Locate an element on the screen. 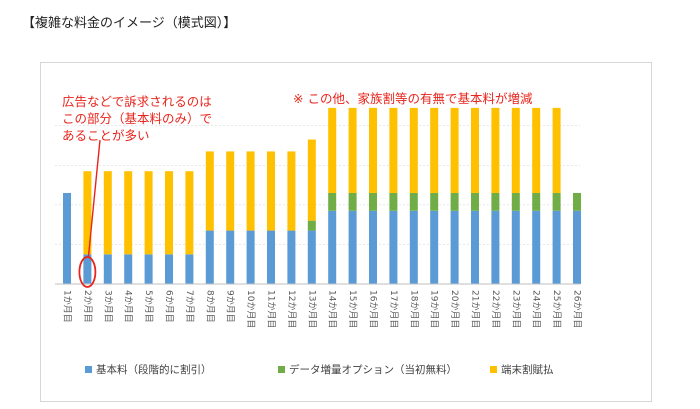 This screenshot has width=700, height=409. chart-title: 【複雑な料金のイメージ（模式図）】 is located at coordinates (129, 23).